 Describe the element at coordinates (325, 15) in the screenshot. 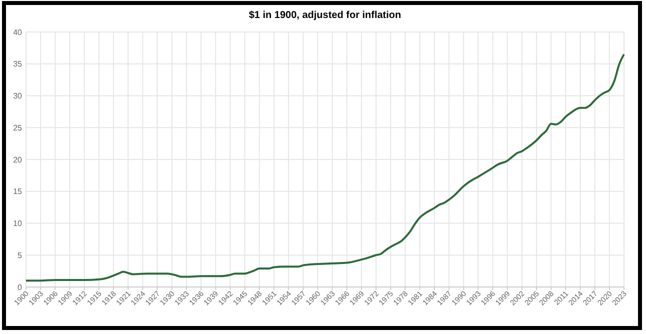

I see `chart-title: $1 in 1900, adjusted for inflation` at that location.